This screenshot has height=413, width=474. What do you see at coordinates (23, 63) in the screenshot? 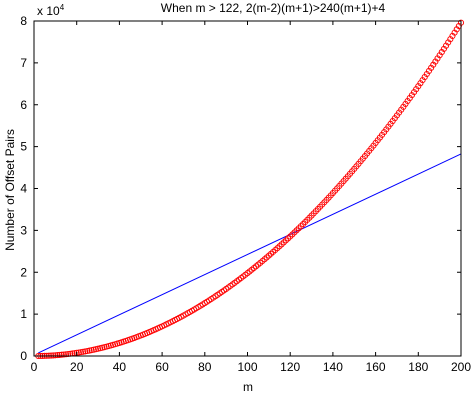
I see `y-tick-label: 7` at bounding box center [23, 63].